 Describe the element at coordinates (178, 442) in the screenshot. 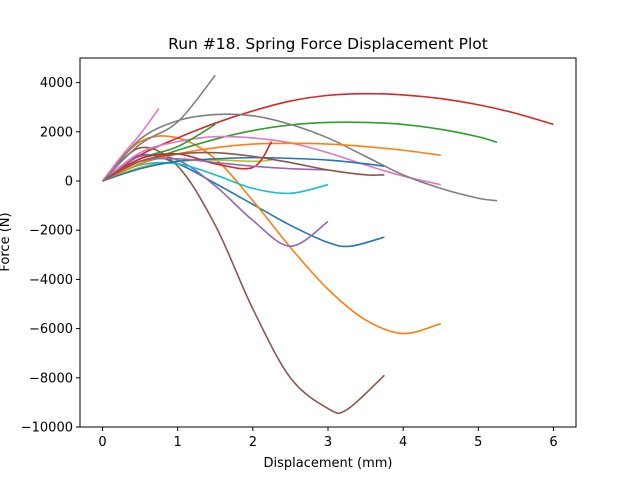

I see `x-tick-label: 1` at that location.